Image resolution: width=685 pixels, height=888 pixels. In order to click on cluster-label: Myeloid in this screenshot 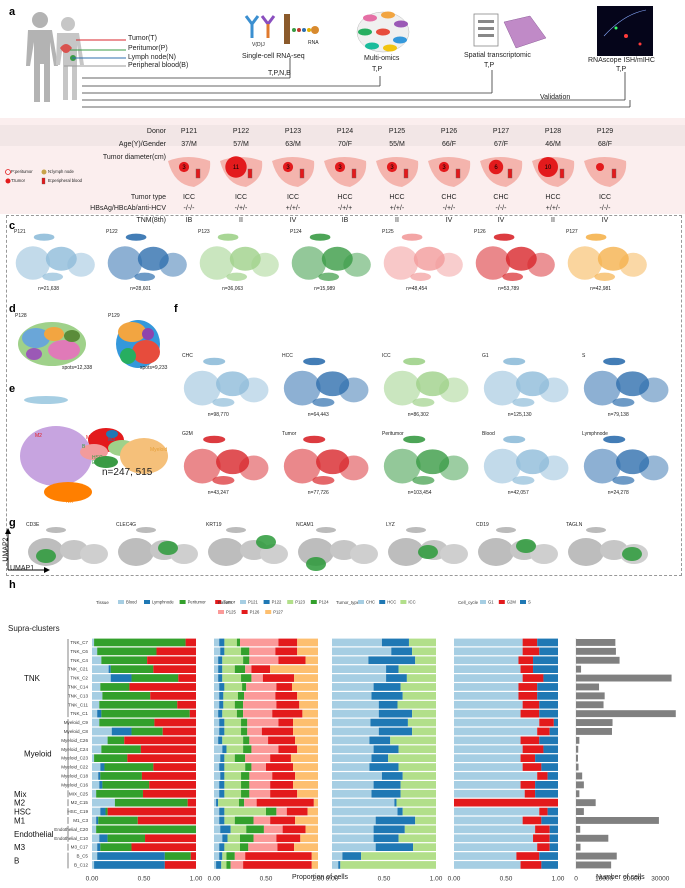, I will do `click(159, 450)`.